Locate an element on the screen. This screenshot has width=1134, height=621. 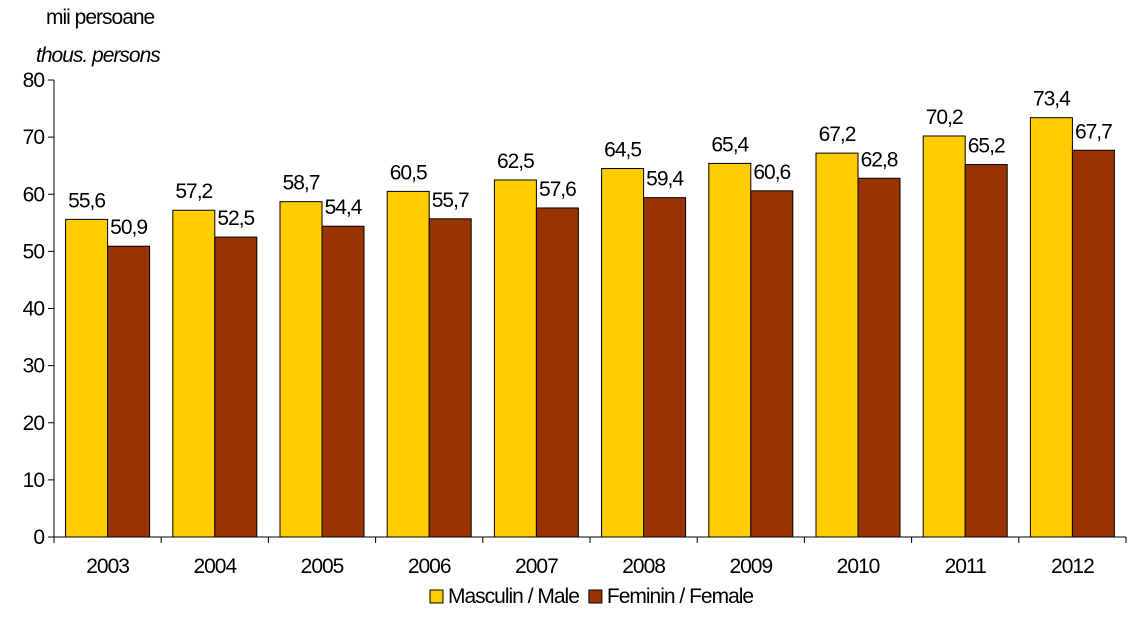
data-label: 62,8 is located at coordinates (879, 159).